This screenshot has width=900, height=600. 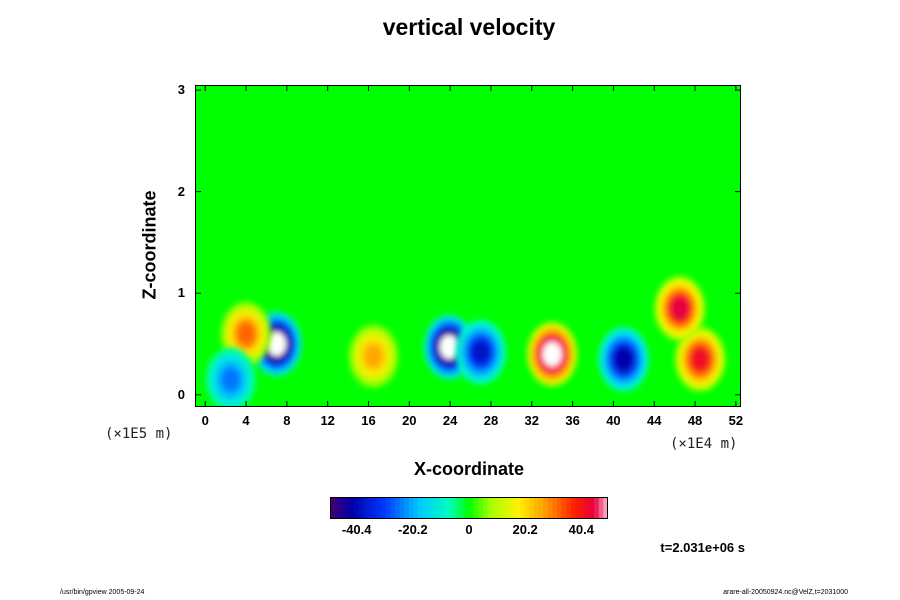 I want to click on chart-title: vertical velocity, so click(x=469, y=27).